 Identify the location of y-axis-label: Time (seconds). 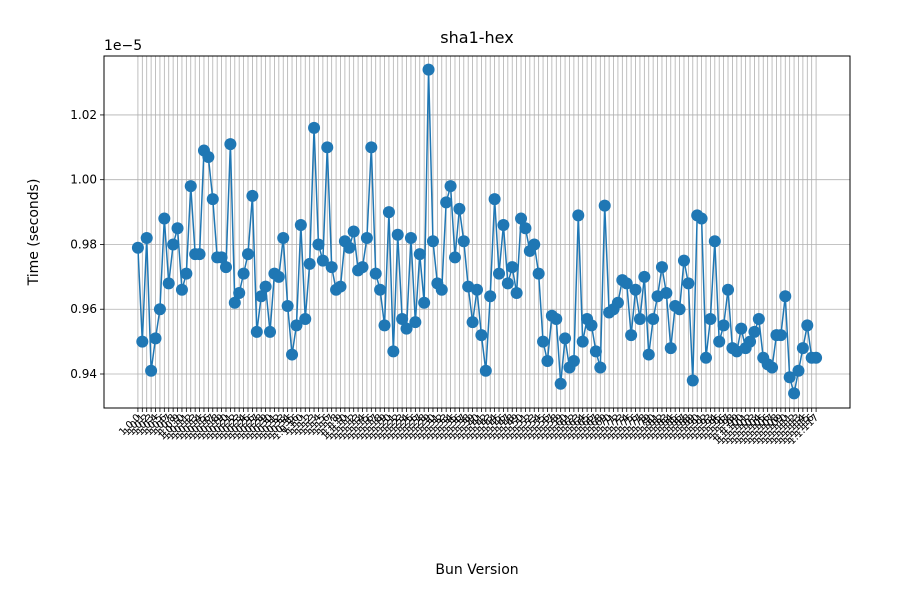
(34, 233).